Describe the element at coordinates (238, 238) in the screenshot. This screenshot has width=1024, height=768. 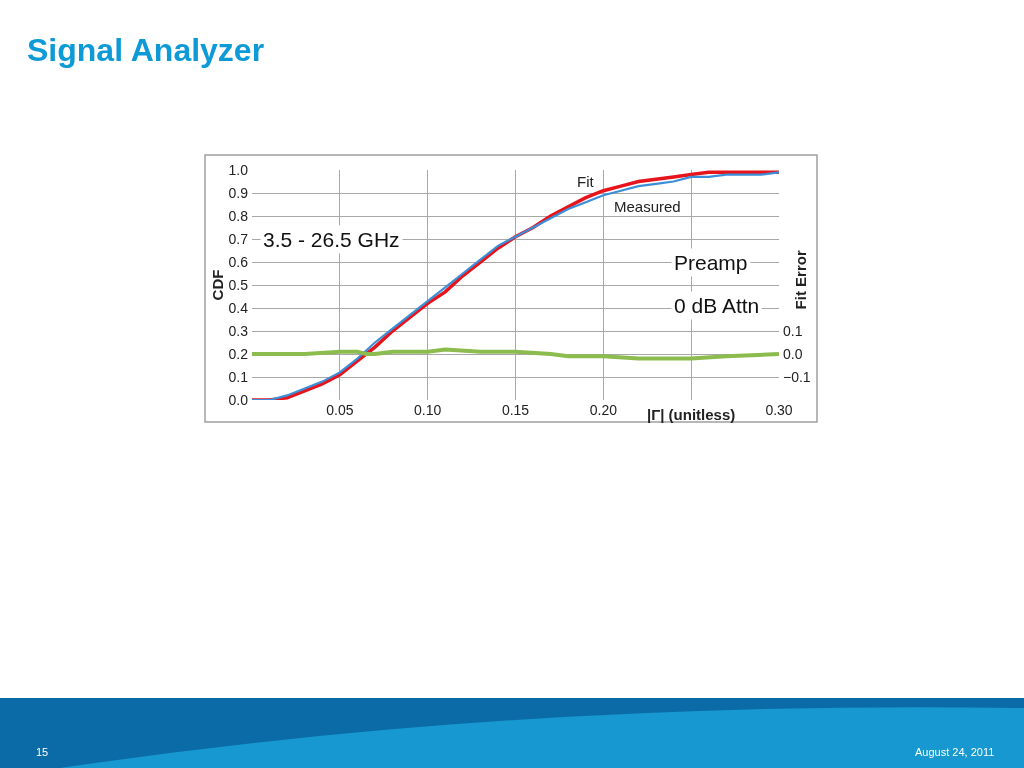
I see `y-tick-label: 0.7` at that location.